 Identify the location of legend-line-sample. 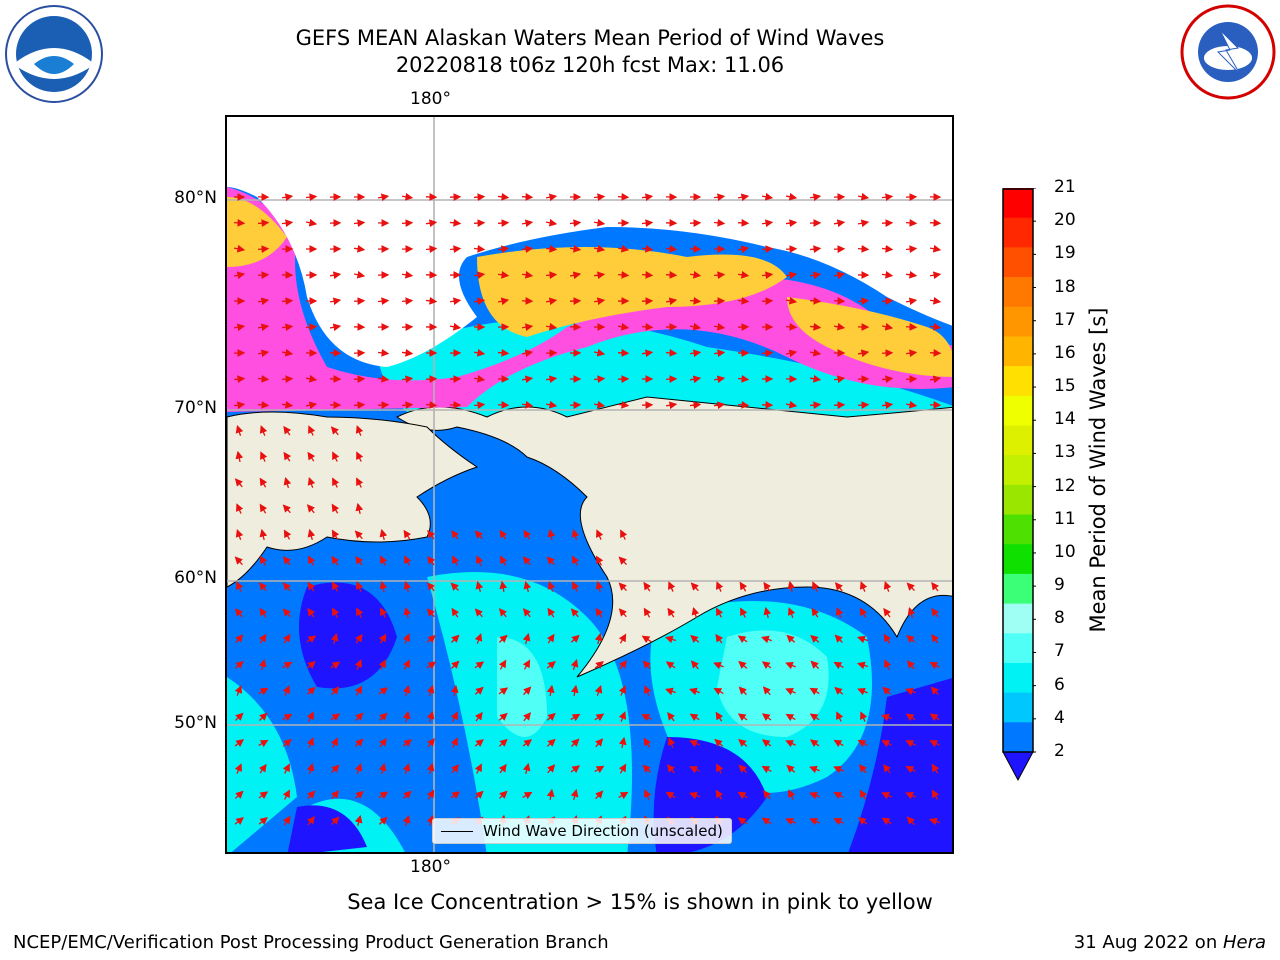
(457, 831).